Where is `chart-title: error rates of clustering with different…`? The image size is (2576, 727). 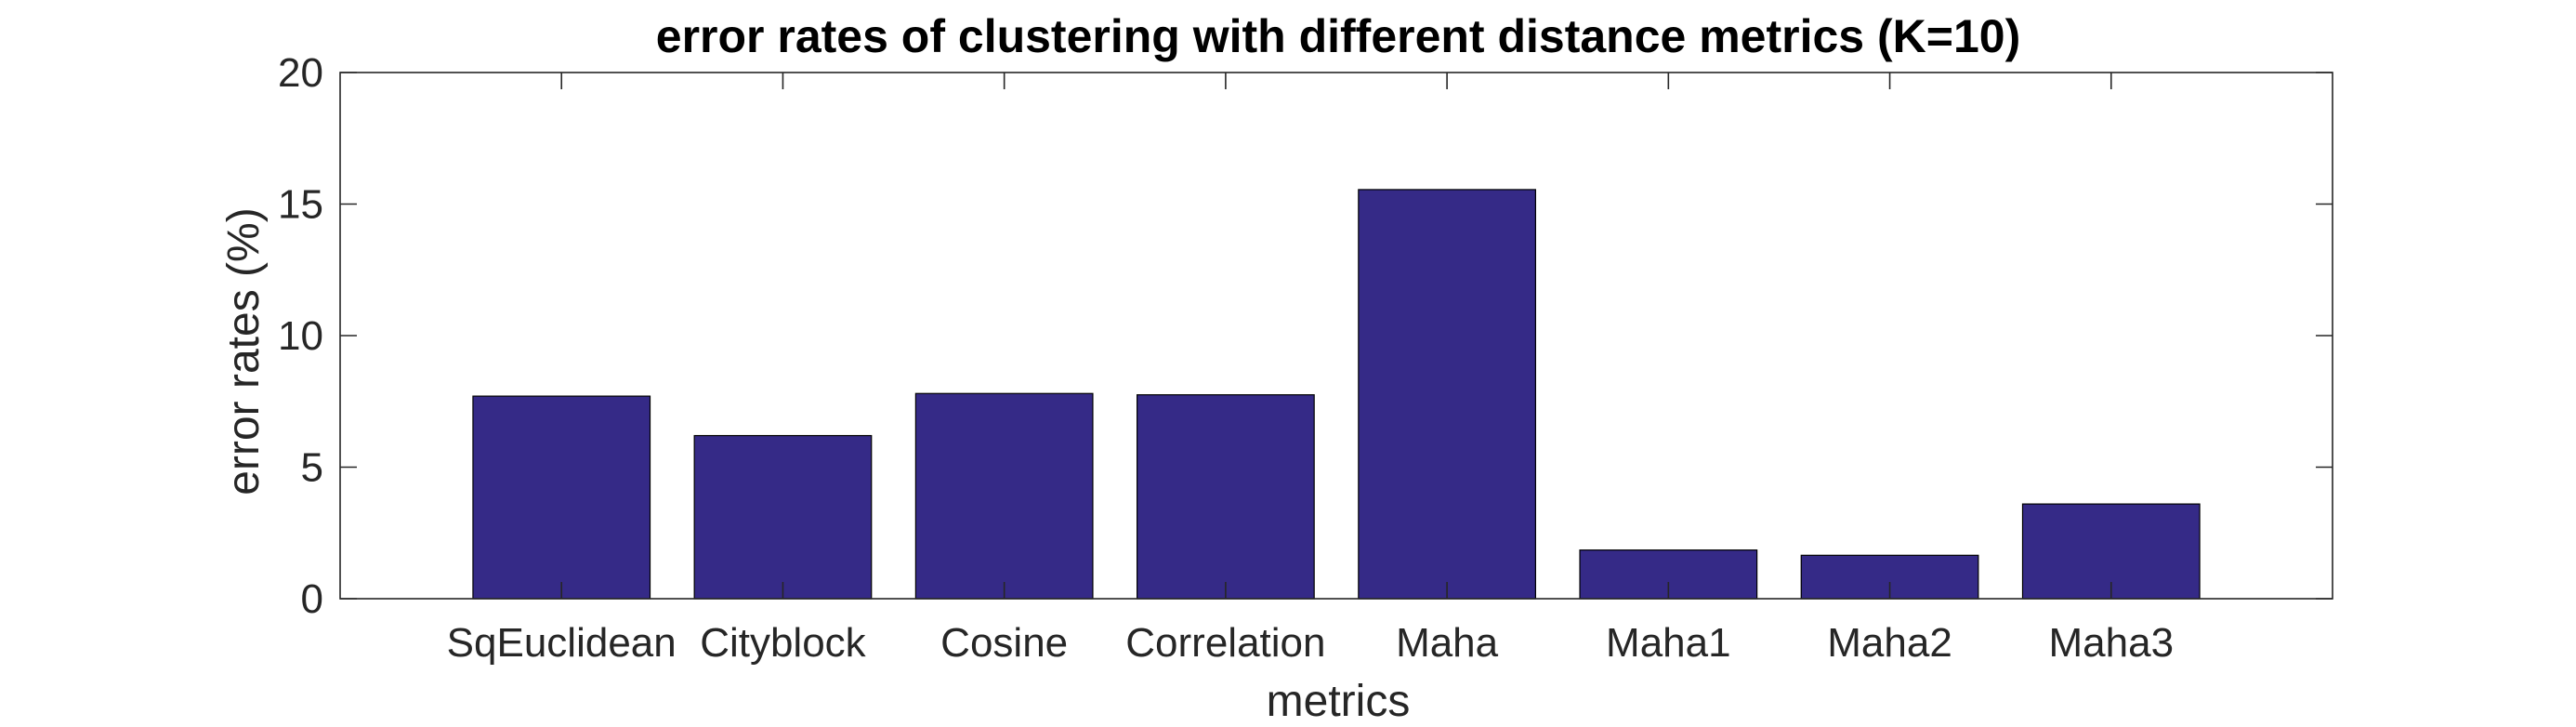 chart-title: error rates of clustering with different… is located at coordinates (1338, 36).